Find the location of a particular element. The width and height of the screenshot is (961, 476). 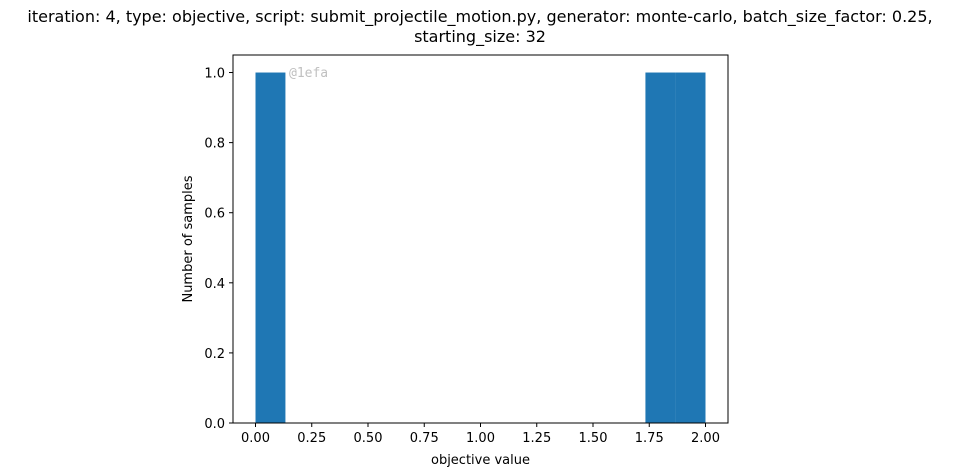

x-tick-label: 1.25 is located at coordinates (536, 438).